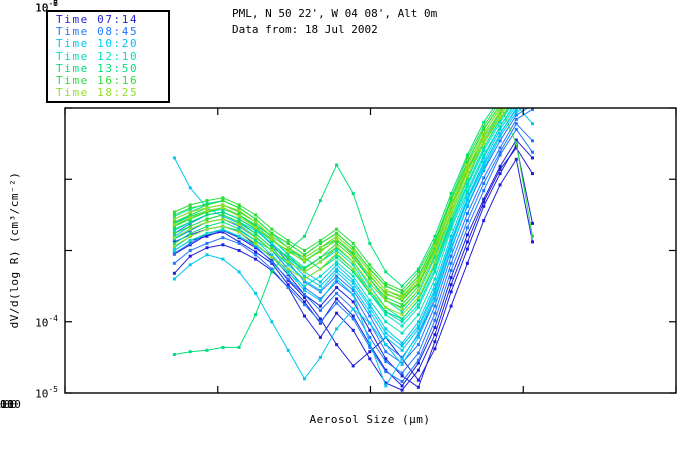 The width and height of the screenshot is (700, 450). I want to click on y-tick-label: 10-8, so click(46, 7).